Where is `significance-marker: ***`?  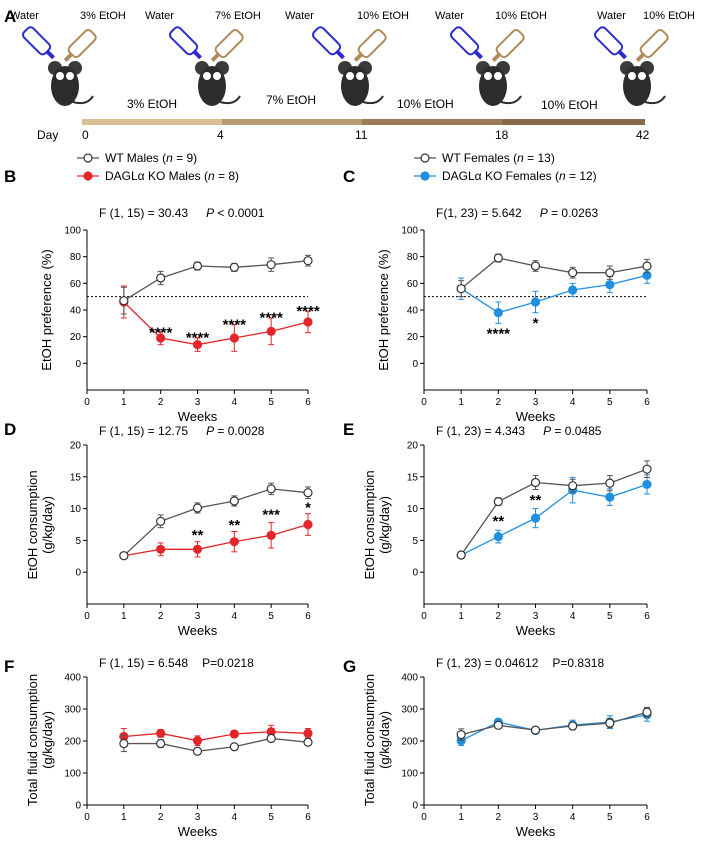 significance-marker: *** is located at coordinates (271, 515).